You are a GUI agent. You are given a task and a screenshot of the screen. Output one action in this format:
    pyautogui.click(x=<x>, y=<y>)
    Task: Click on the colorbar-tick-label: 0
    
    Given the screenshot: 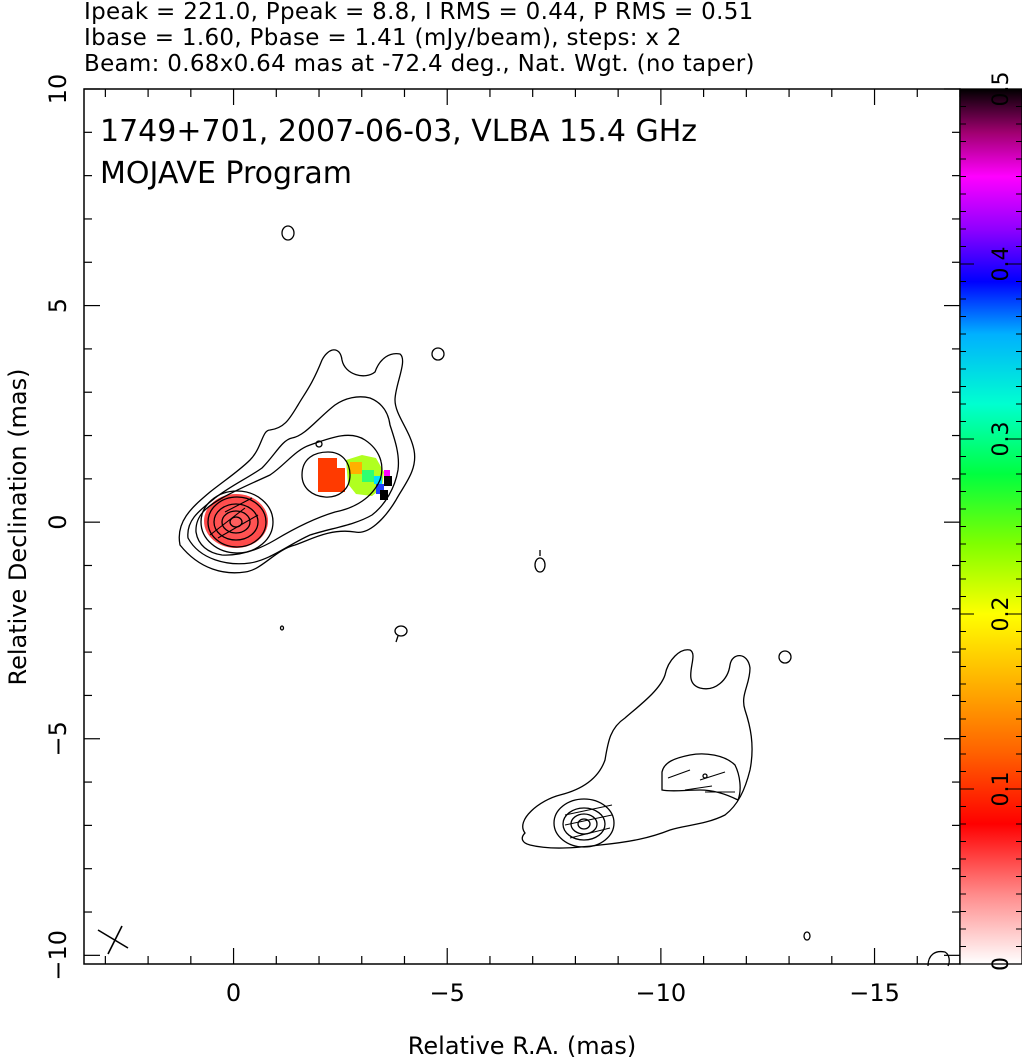 What is the action you would take?
    pyautogui.click(x=1001, y=964)
    